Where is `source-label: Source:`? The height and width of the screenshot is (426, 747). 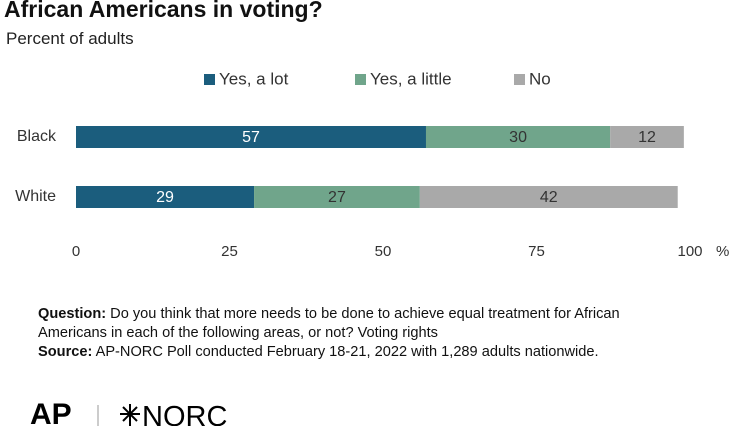 source-label: Source: is located at coordinates (65, 352).